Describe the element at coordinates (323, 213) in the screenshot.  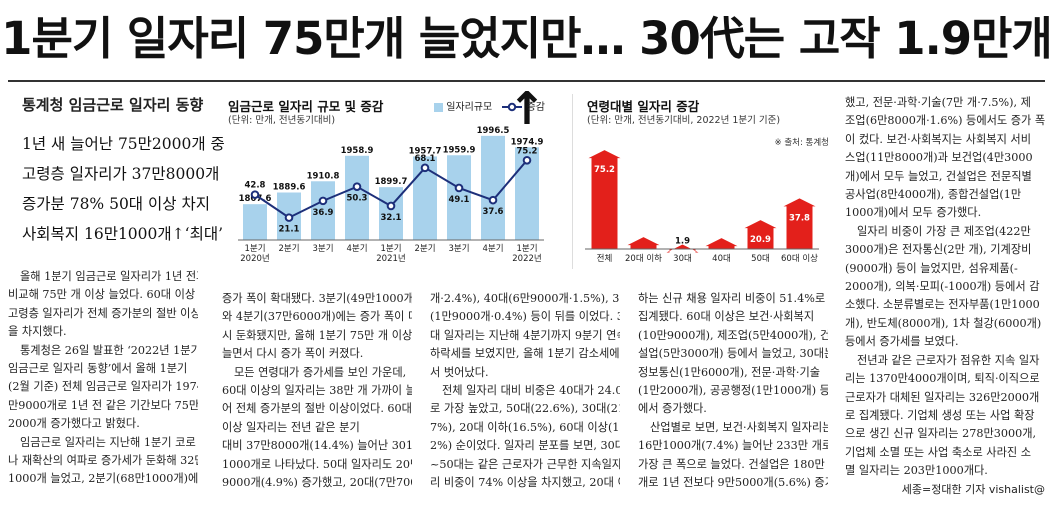
I see `line-value-label: 36.9` at that location.